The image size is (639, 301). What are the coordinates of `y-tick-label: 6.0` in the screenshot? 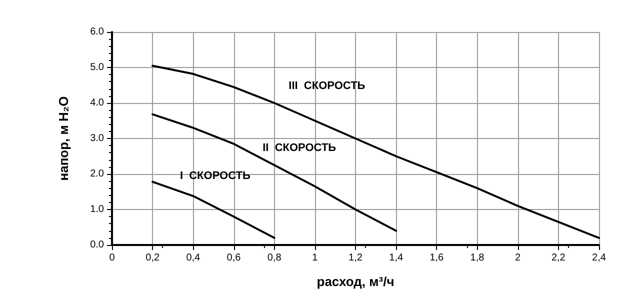 It's located at (97, 32).